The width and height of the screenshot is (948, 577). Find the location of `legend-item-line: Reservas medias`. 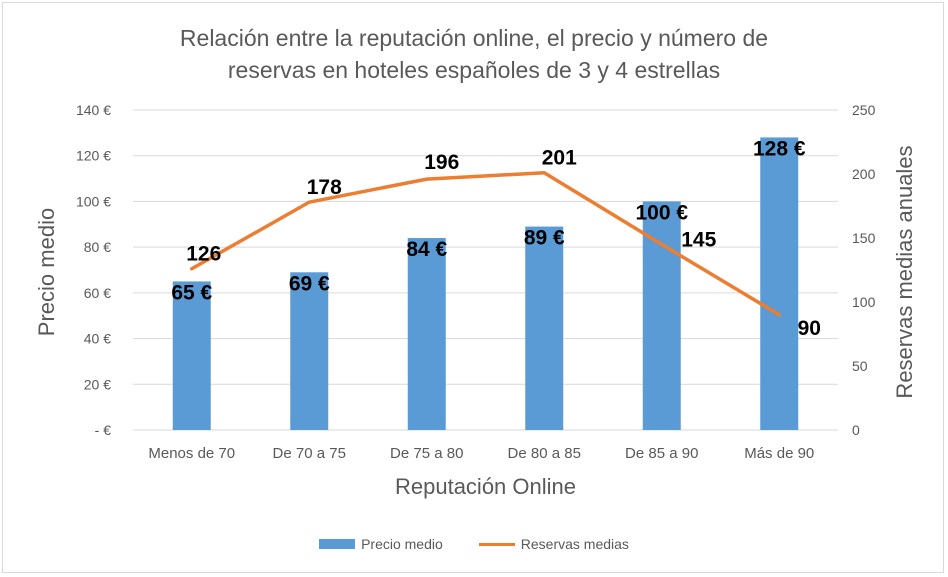

legend-item-line: Reservas medias is located at coordinates (553, 544).